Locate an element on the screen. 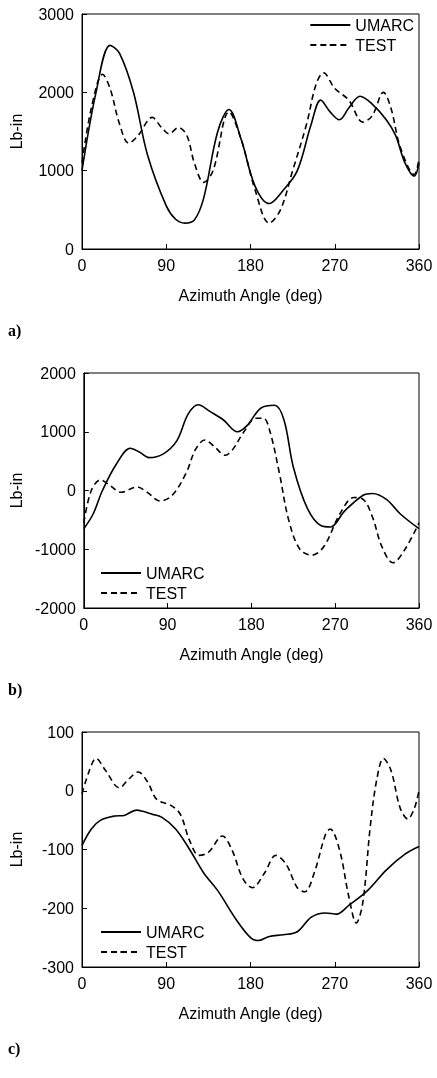  y-tick-label: 3000 is located at coordinates (56, 14).